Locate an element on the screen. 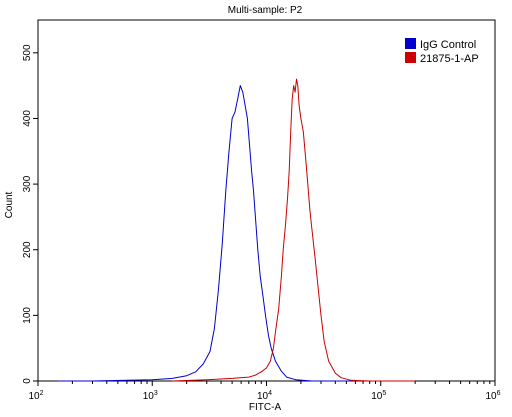  x-tick-exponent: 5 is located at coordinates (384, 393).